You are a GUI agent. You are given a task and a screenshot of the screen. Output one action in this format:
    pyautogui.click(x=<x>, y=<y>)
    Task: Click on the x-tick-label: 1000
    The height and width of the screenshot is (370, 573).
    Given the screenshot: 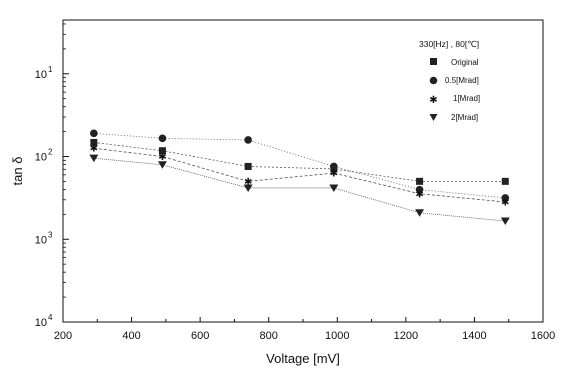 What is the action you would take?
    pyautogui.click(x=337, y=336)
    